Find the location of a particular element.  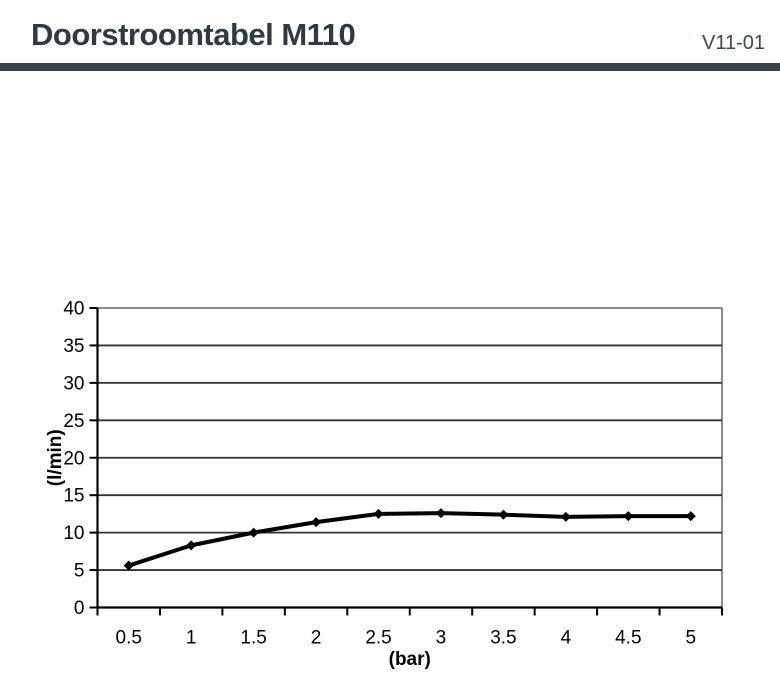

x-tick-label: 1 is located at coordinates (191, 638).